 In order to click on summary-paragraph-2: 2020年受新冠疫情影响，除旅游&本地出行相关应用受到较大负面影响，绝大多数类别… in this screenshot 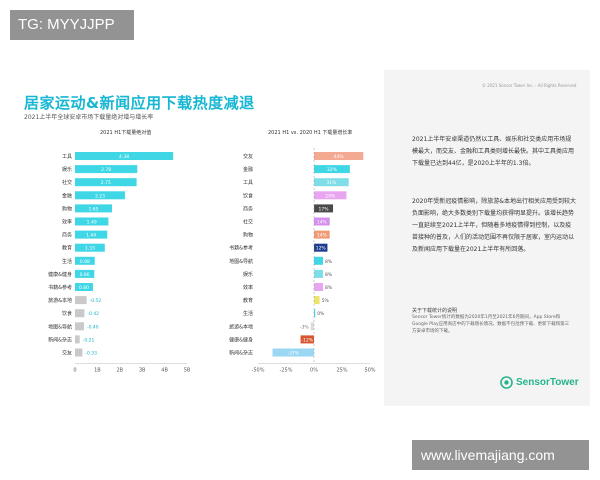, I will do `click(494, 225)`.